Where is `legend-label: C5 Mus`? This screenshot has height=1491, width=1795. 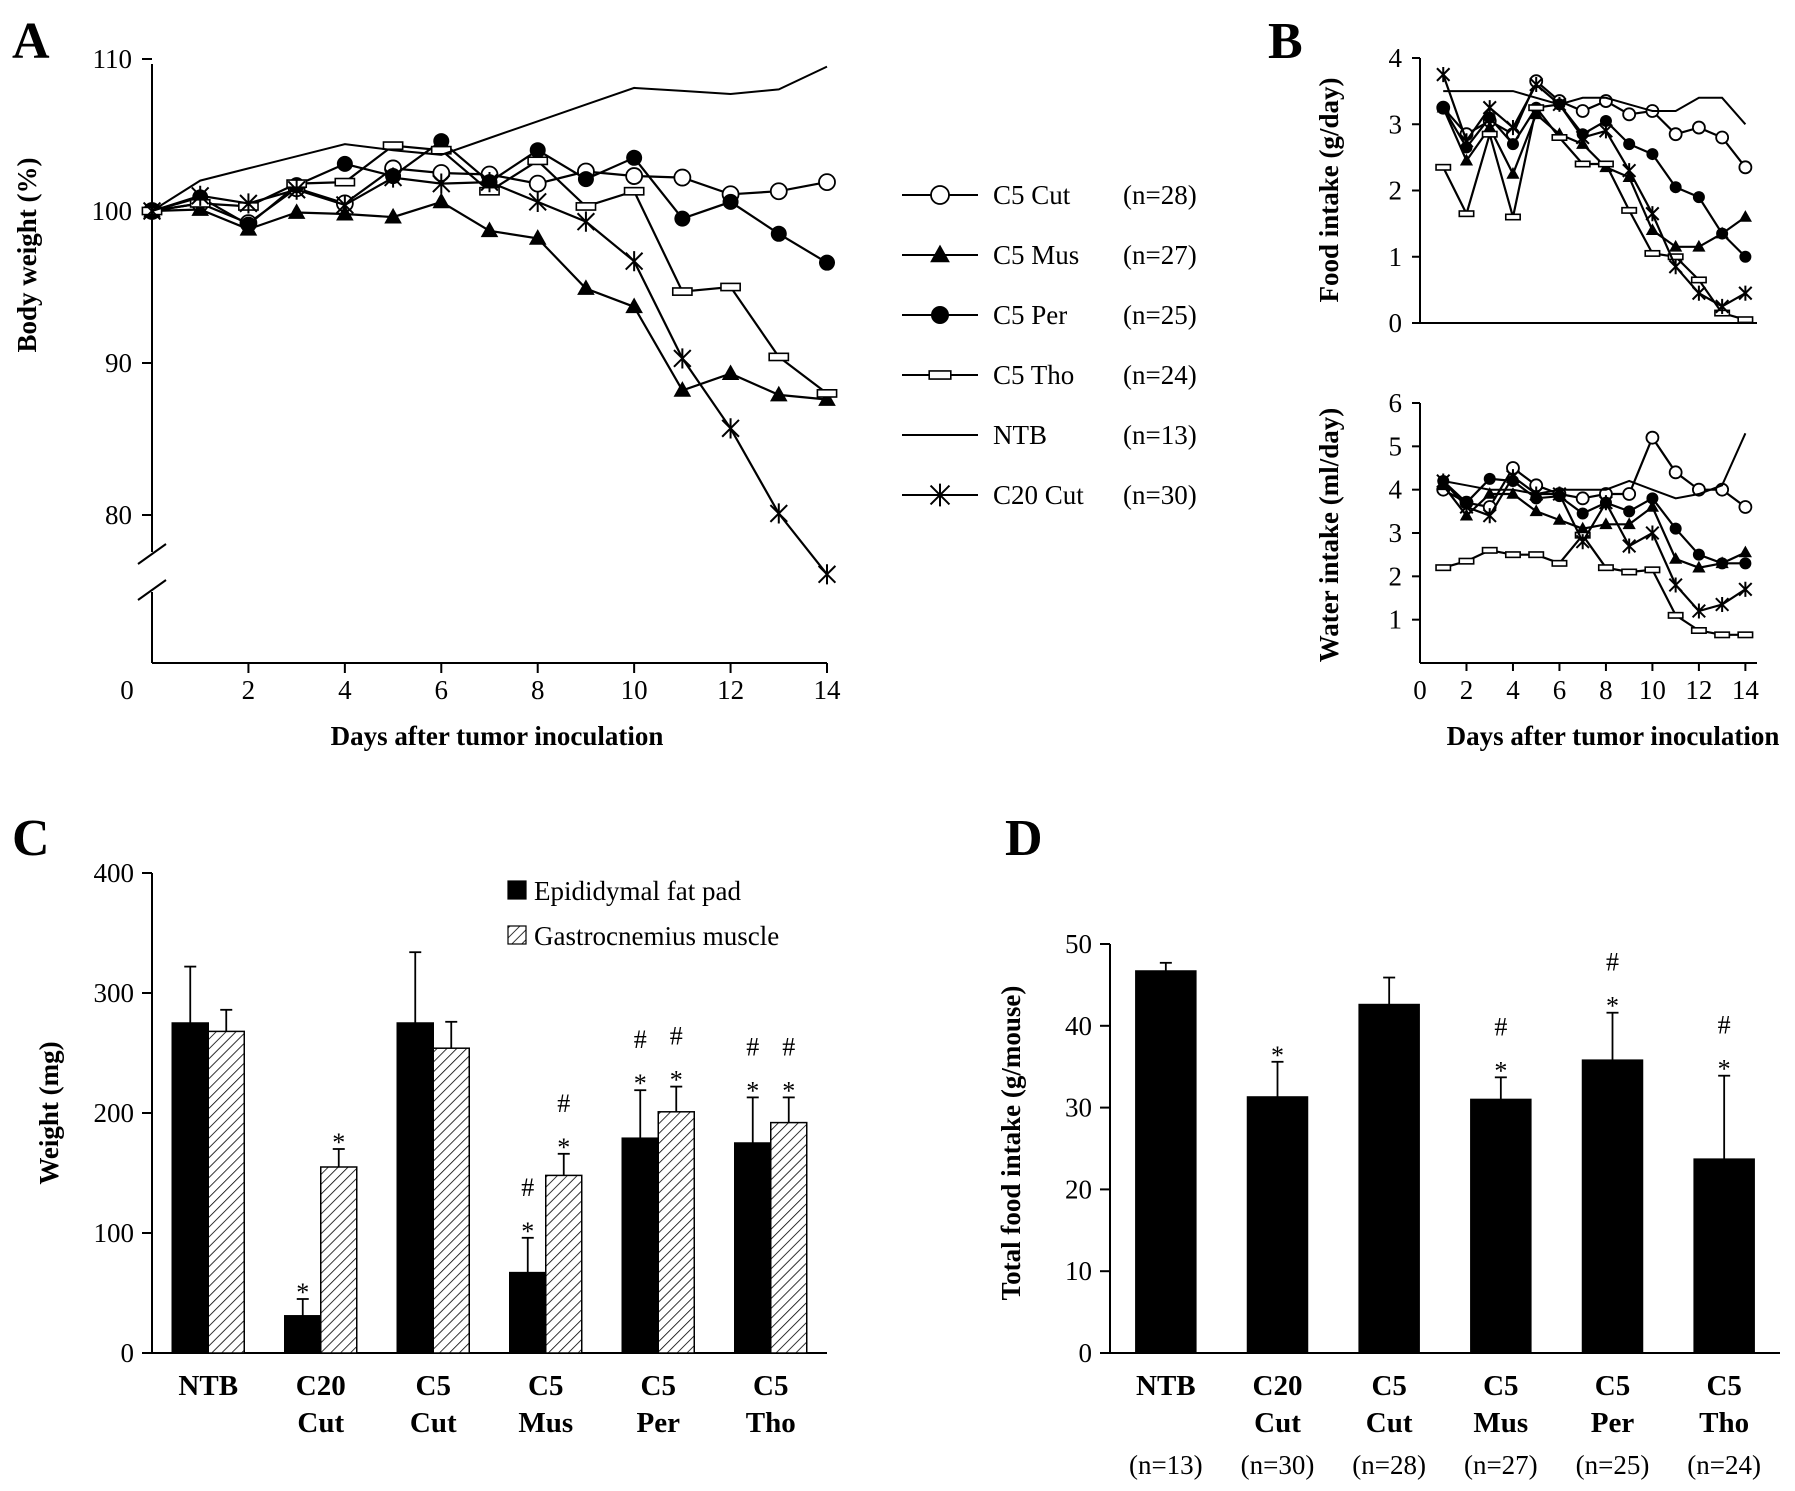 legend-label: C5 Mus is located at coordinates (1036, 255).